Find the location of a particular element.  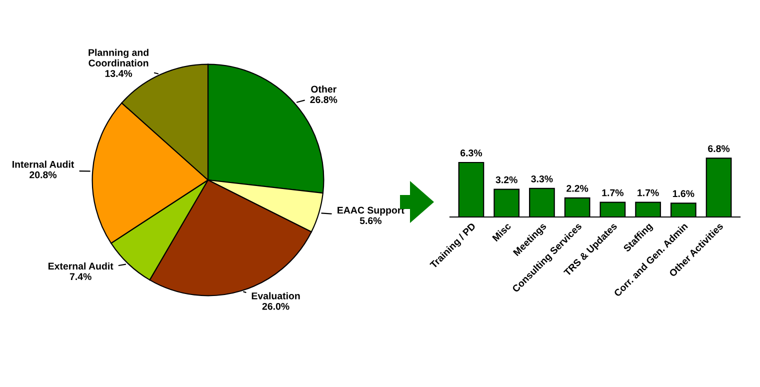

data-label: 13.4% is located at coordinates (118, 73).